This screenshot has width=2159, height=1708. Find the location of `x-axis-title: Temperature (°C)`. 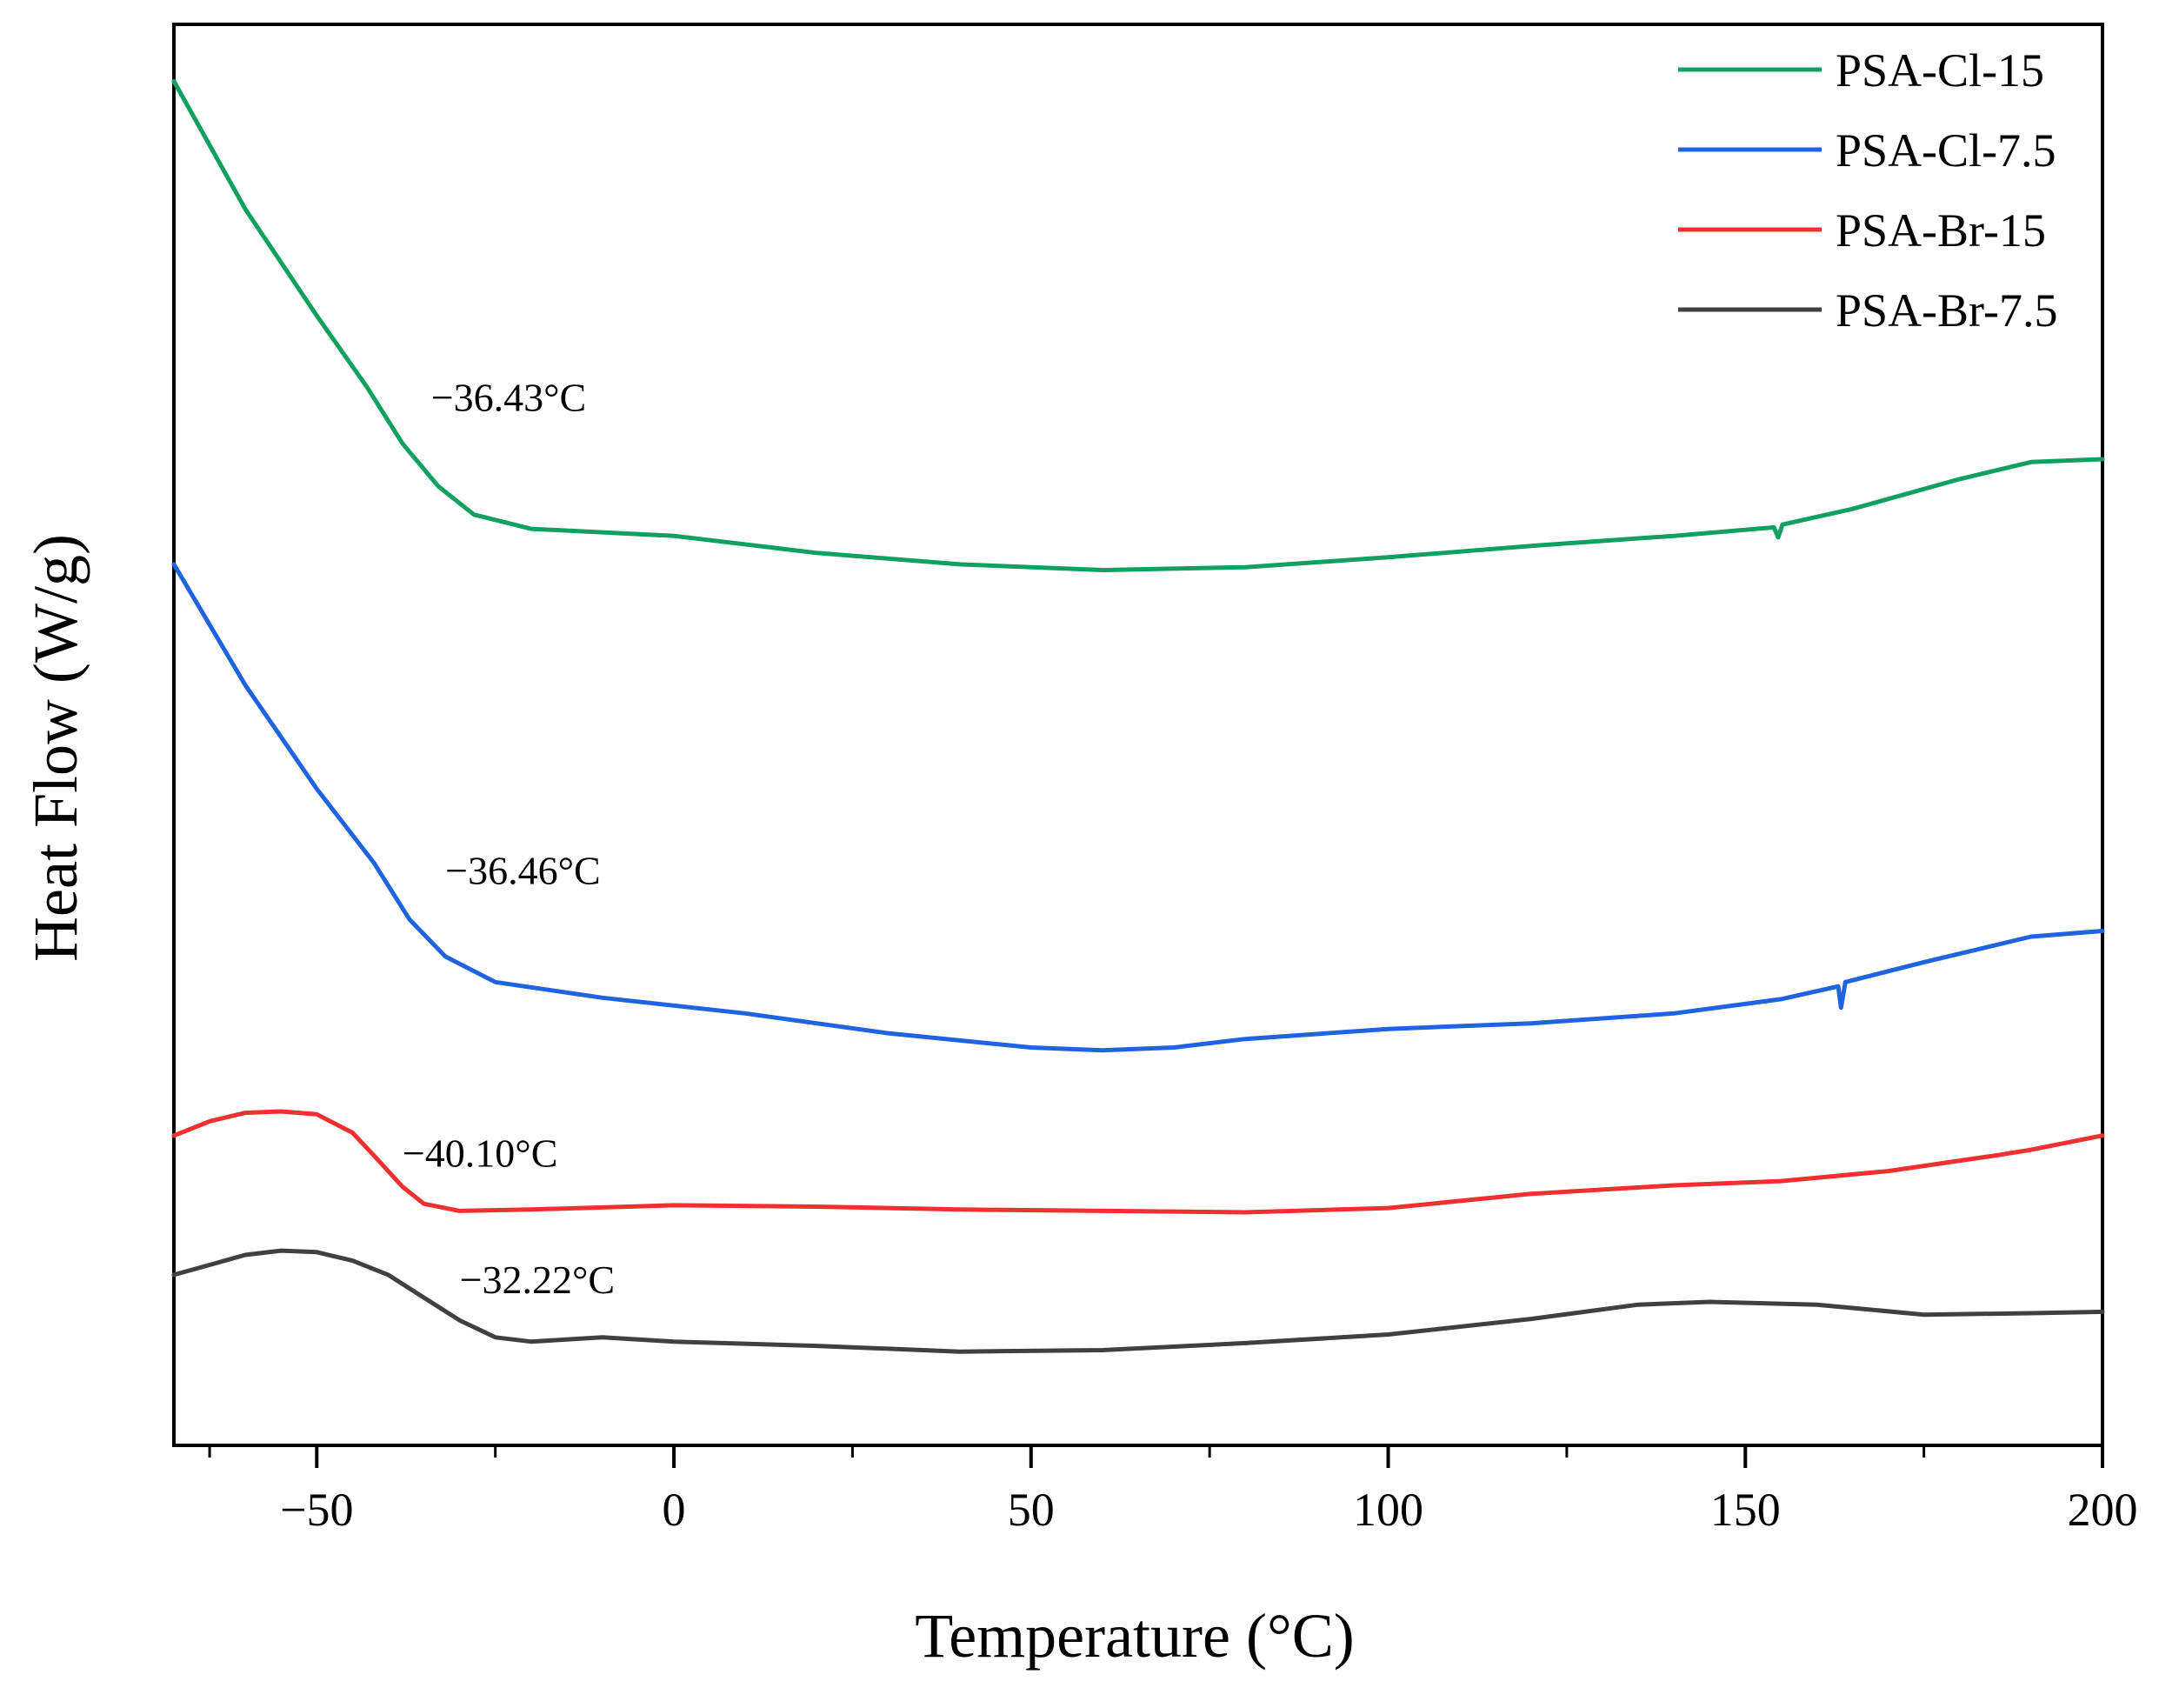

x-axis-title: Temperature (°C) is located at coordinates (1135, 1636).